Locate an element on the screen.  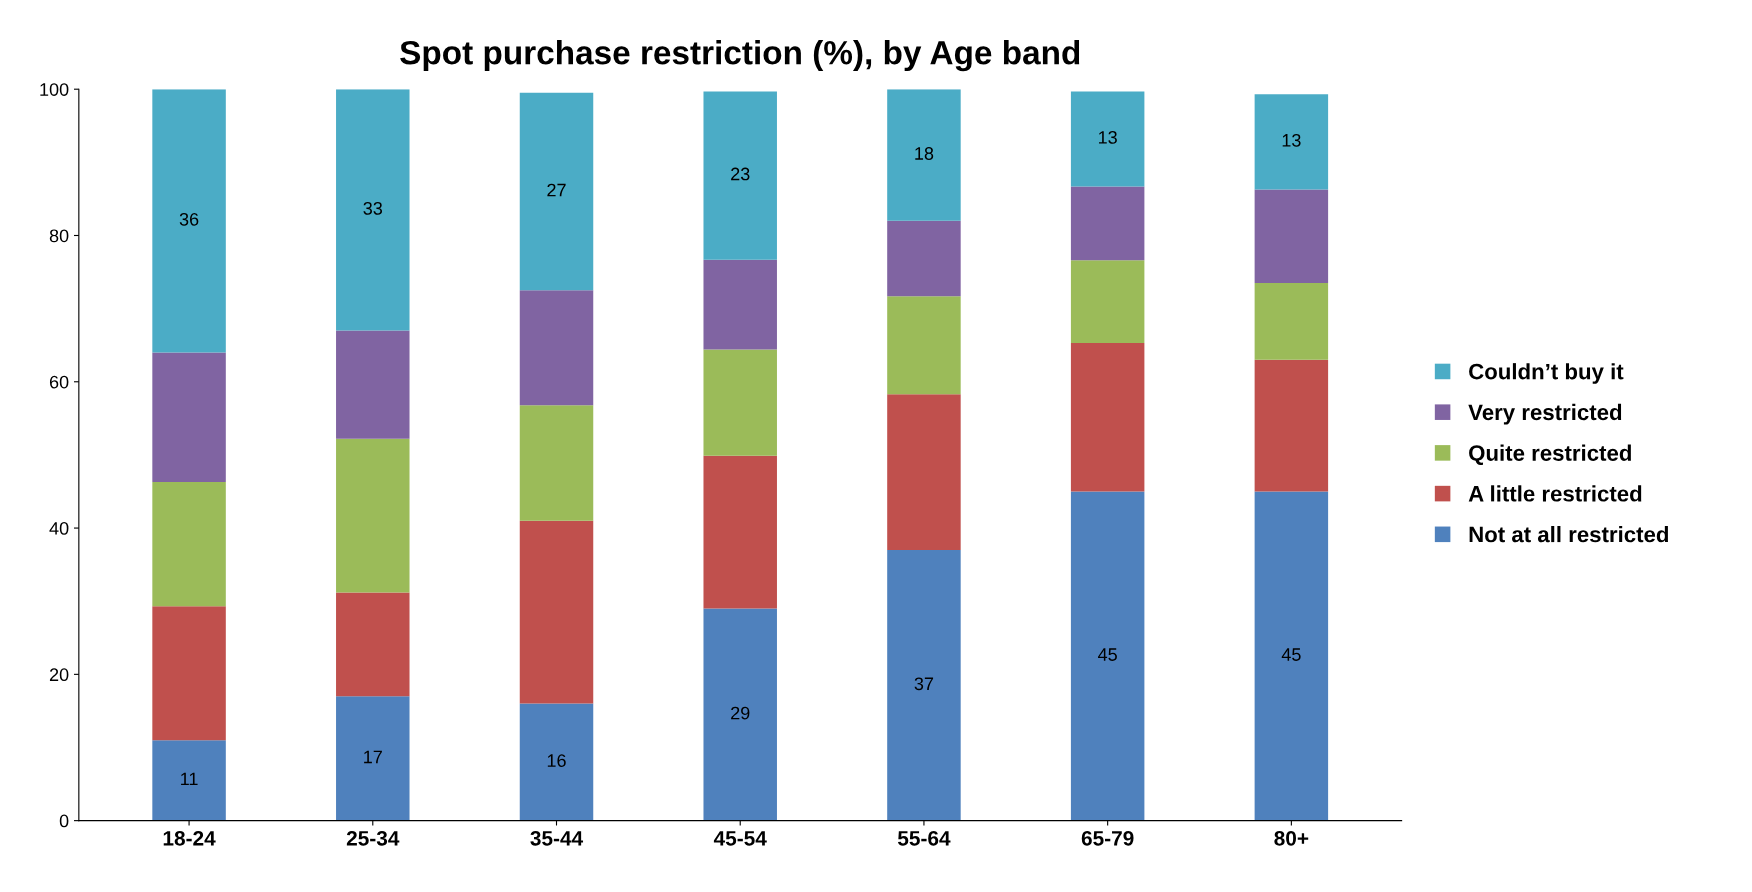
x-tick-label: 80+ is located at coordinates (1291, 838).